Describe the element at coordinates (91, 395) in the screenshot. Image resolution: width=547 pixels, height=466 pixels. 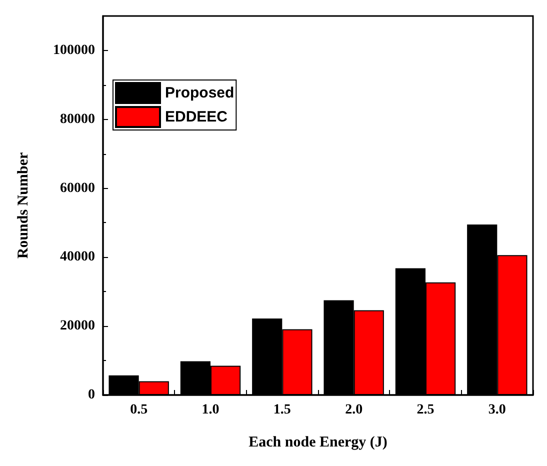
I see `y-tick-label: 0` at that location.